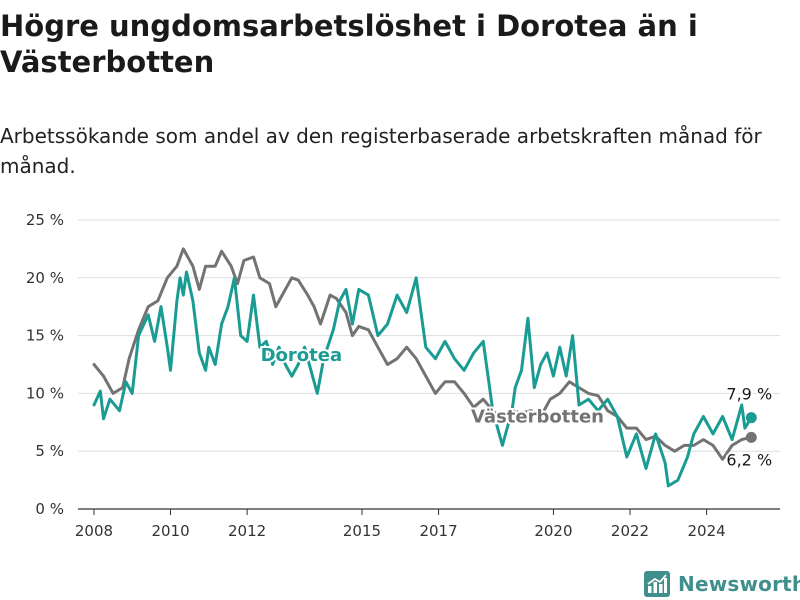  I want to click on y-tick-label: 0 %, so click(49, 509).